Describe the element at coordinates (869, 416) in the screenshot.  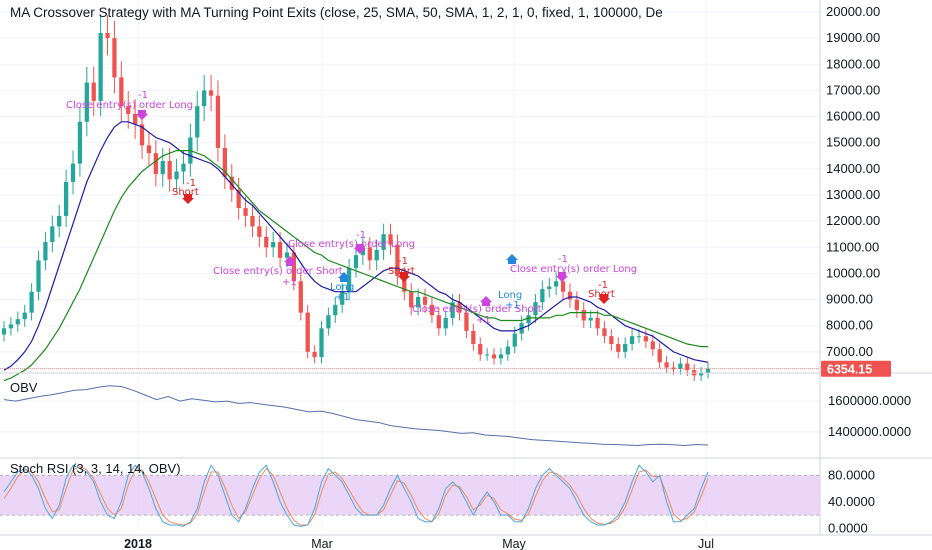
I see `obv-axis: 1400000.0000 1600000.0000` at that location.